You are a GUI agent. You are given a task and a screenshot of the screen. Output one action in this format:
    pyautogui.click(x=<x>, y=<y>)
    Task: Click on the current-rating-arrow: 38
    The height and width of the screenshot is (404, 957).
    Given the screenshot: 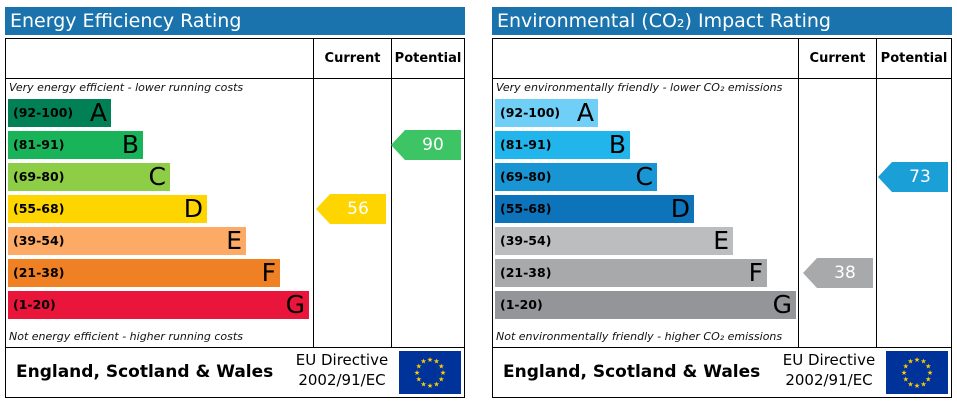 What is the action you would take?
    pyautogui.click(x=838, y=273)
    